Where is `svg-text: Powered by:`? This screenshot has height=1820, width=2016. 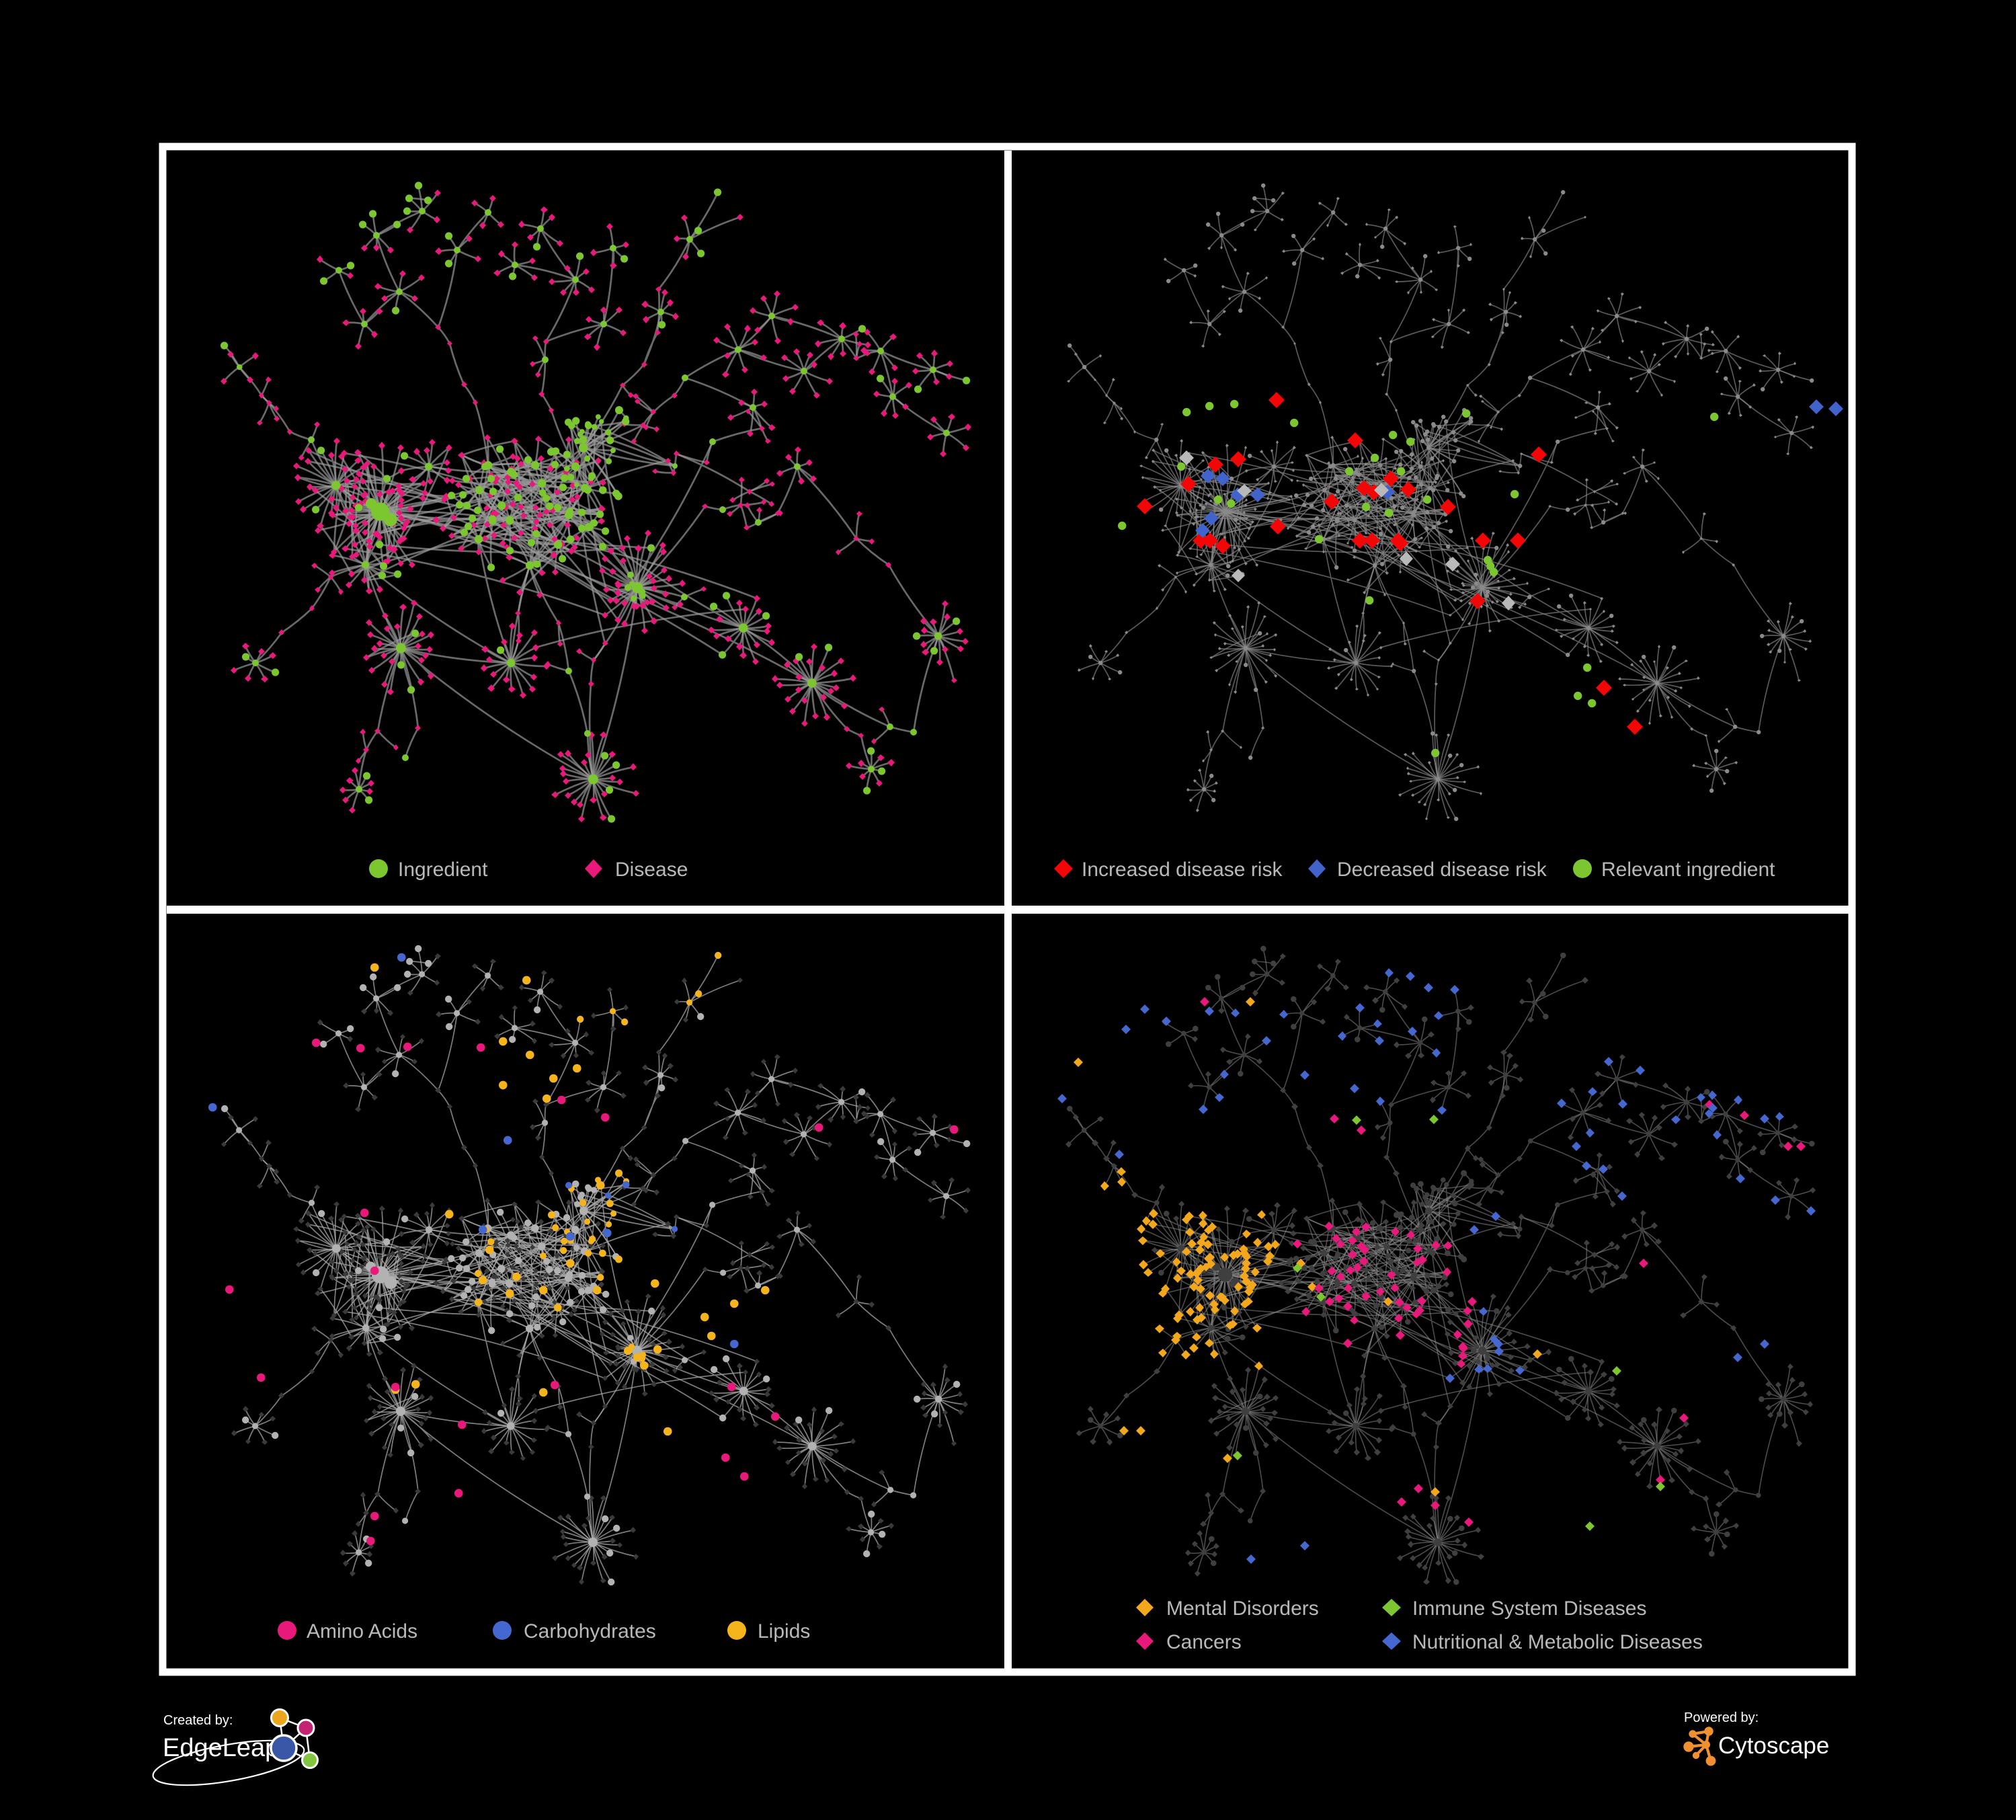 svg-text: Powered by: is located at coordinates (1721, 1717).